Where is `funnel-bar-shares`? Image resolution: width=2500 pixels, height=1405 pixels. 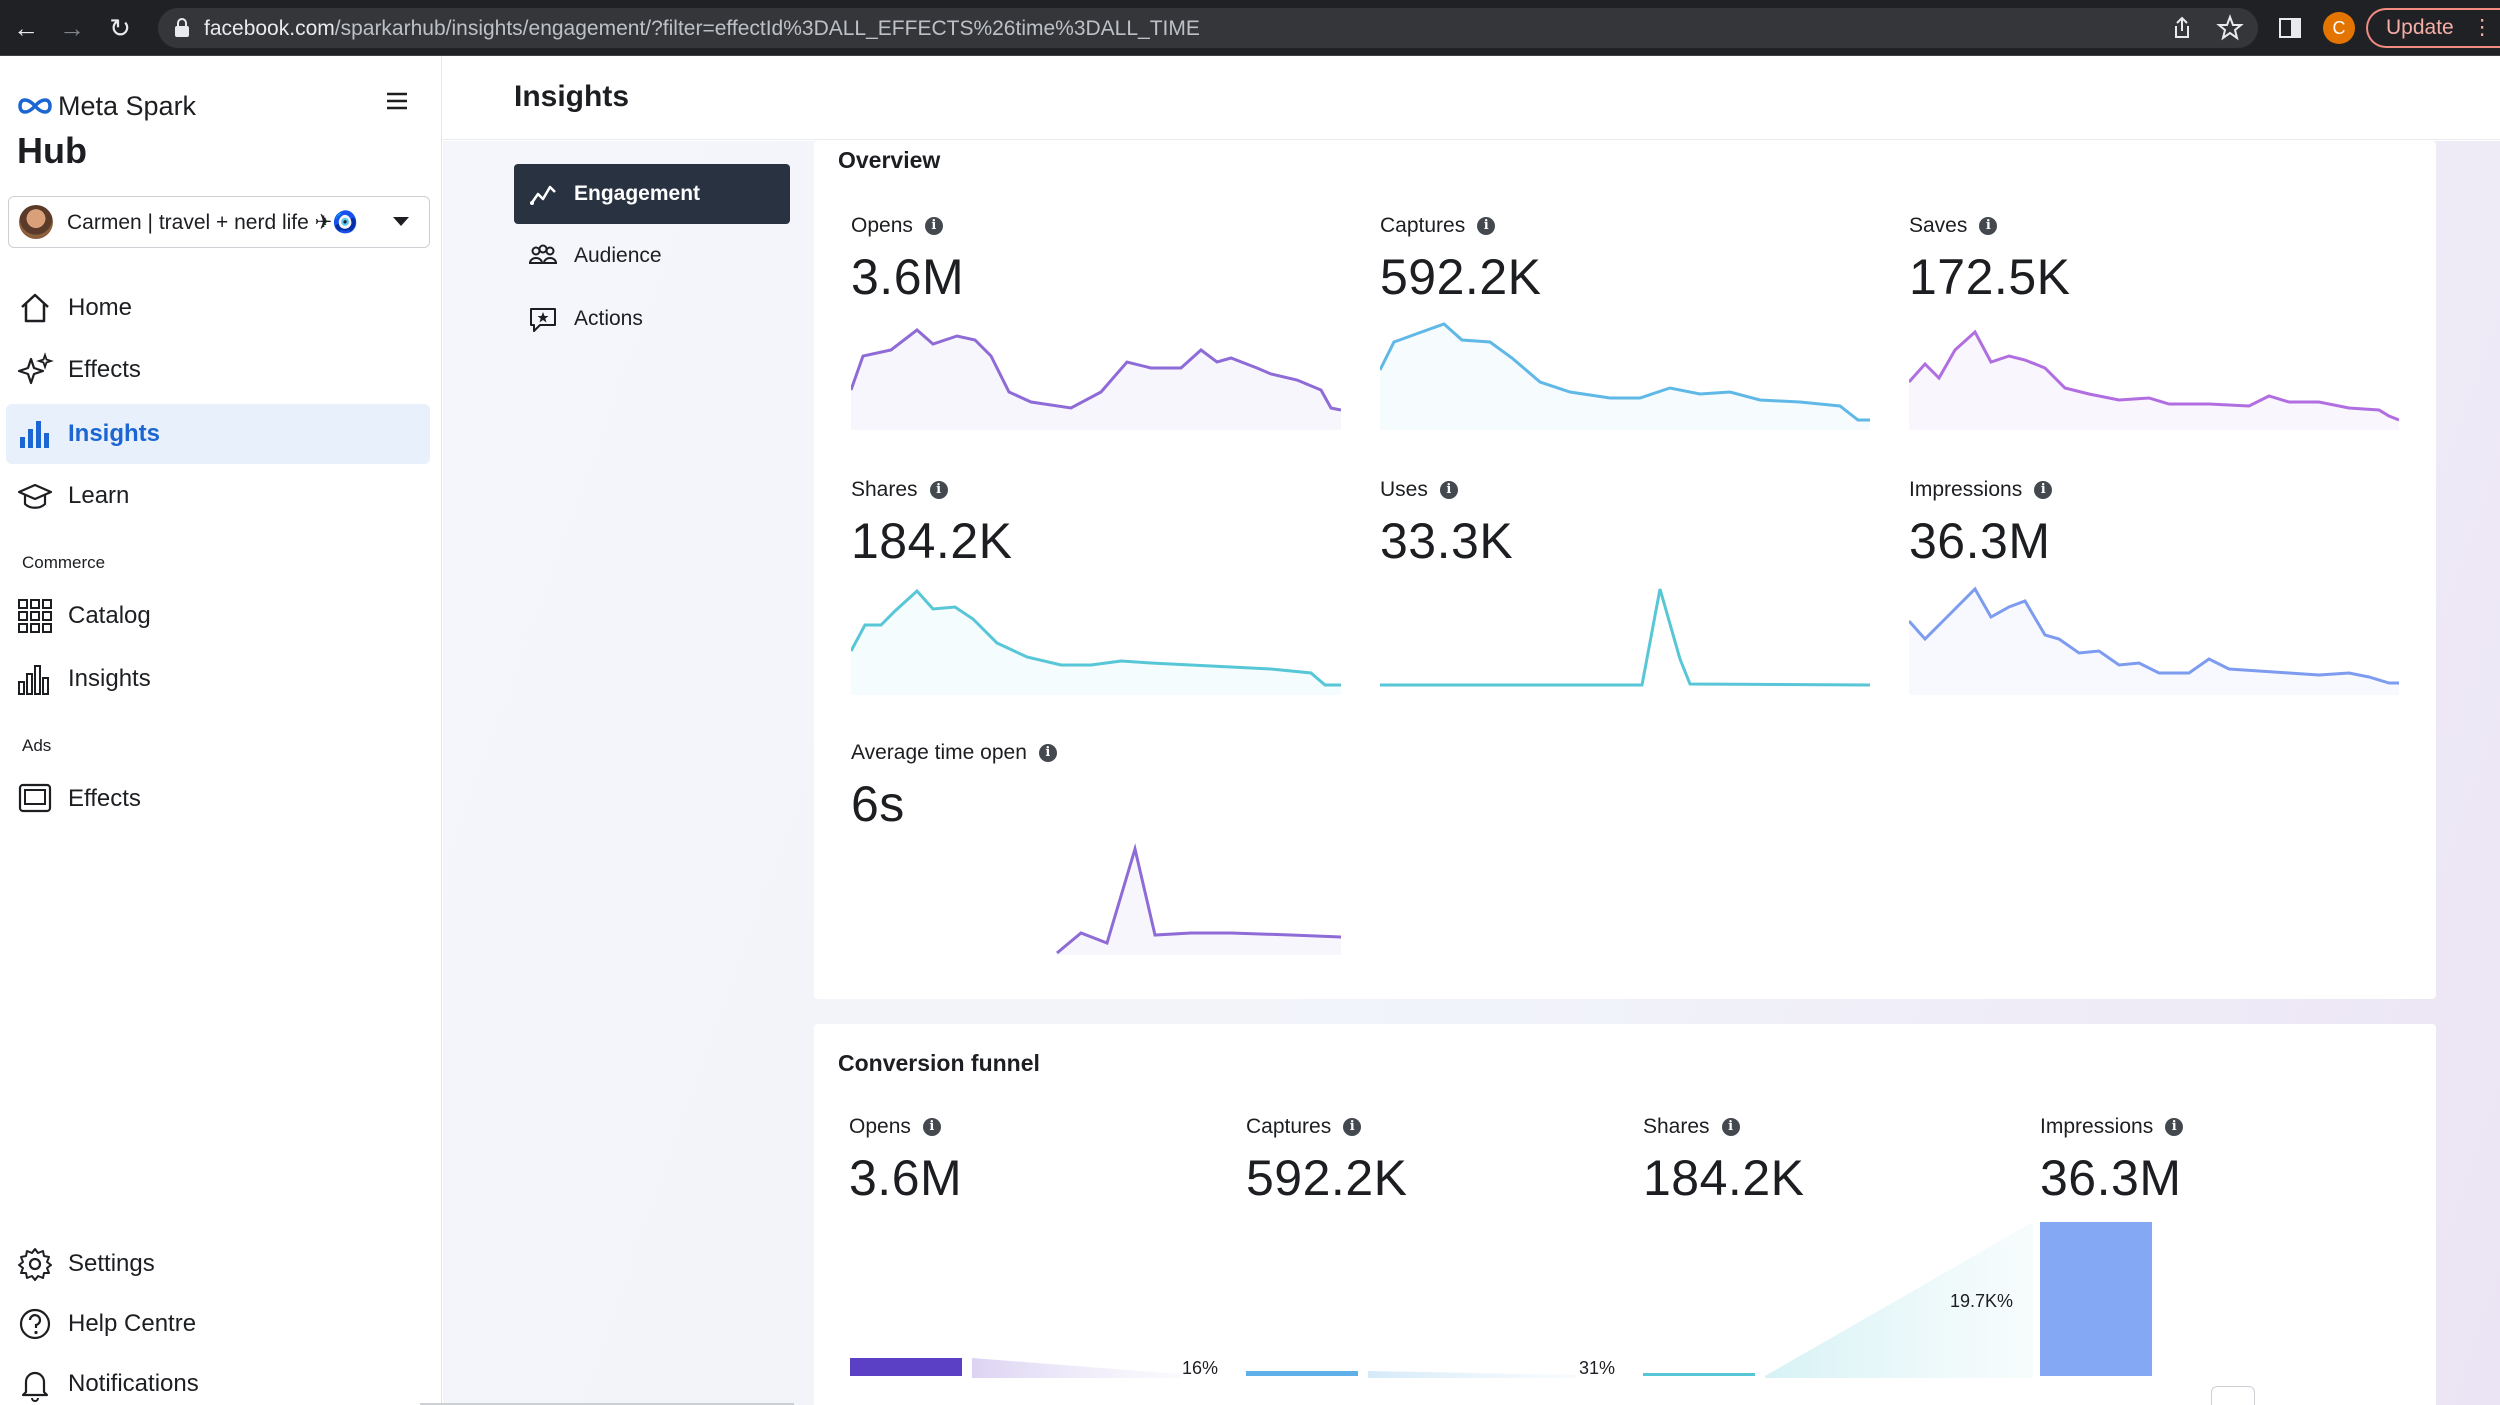 funnel-bar-shares is located at coordinates (1699, 1374).